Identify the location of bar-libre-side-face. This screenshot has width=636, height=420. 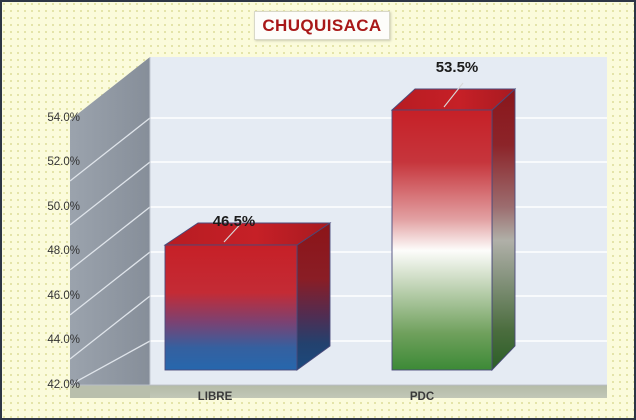
(313, 296).